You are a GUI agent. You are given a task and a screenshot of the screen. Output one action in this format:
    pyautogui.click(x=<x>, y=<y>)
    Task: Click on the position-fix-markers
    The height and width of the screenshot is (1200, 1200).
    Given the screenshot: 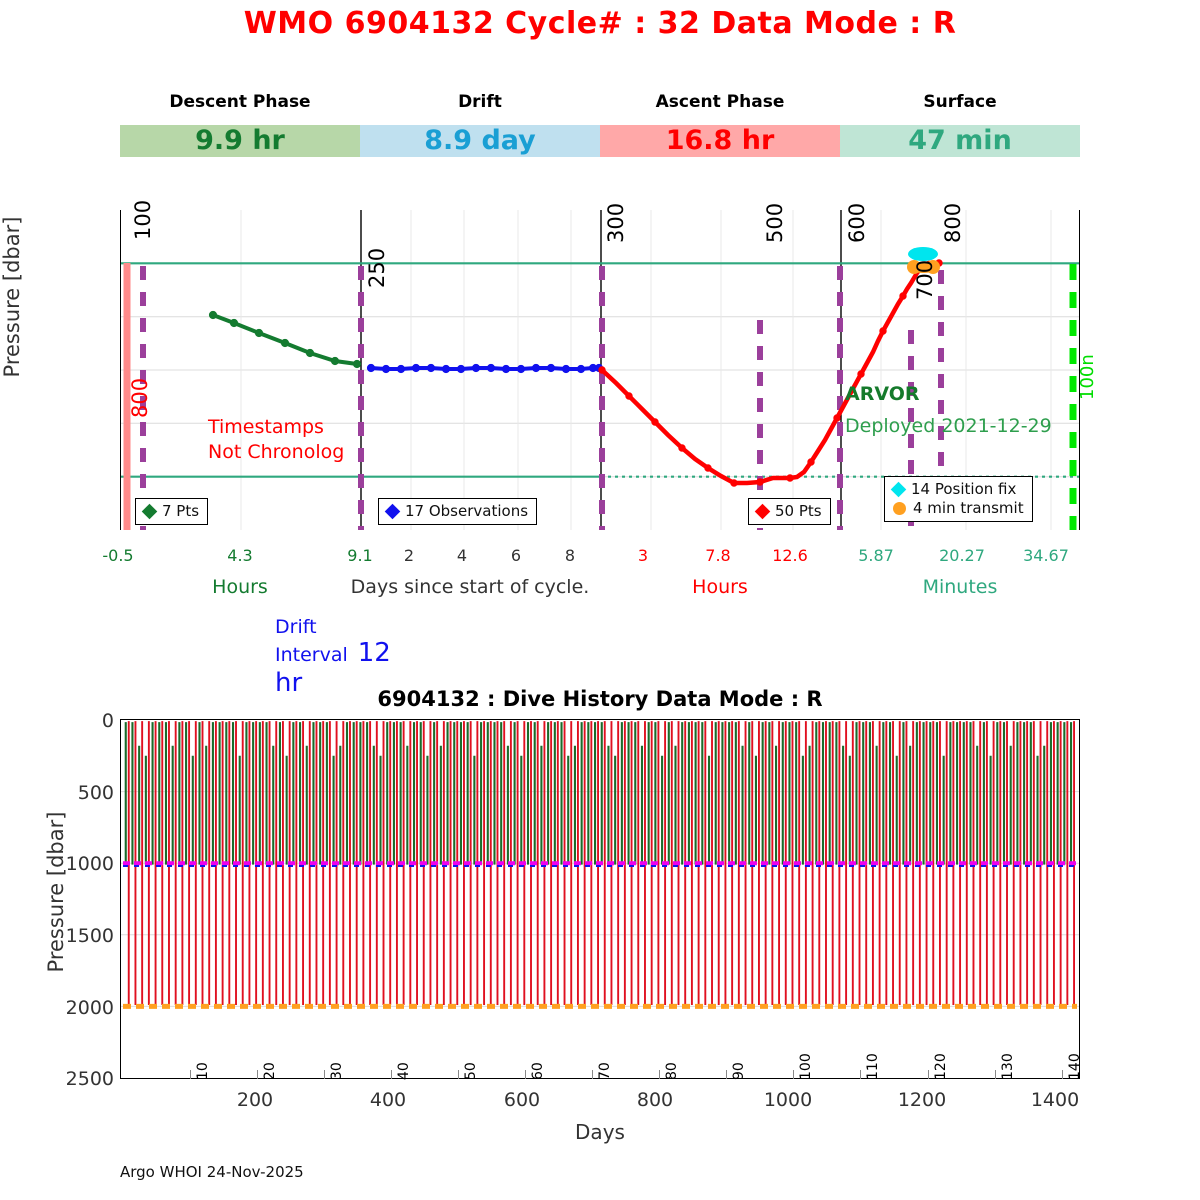 What is the action you would take?
    pyautogui.click(x=923, y=254)
    